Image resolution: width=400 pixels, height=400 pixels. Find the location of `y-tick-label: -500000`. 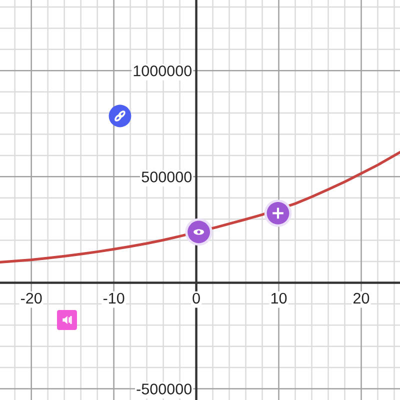

y-tick-label: -500000 is located at coordinates (164, 389).